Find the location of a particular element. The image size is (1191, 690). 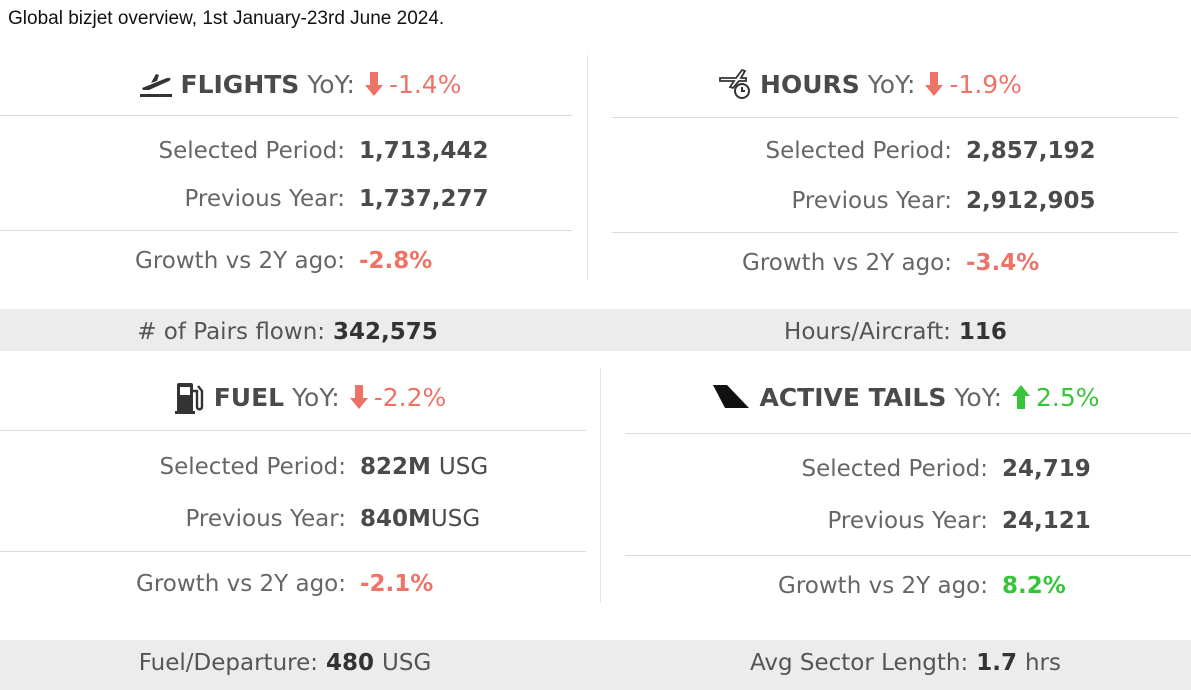

fuel-per-departure-stat: Fuel/Departure: 480 USG is located at coordinates (285, 663).